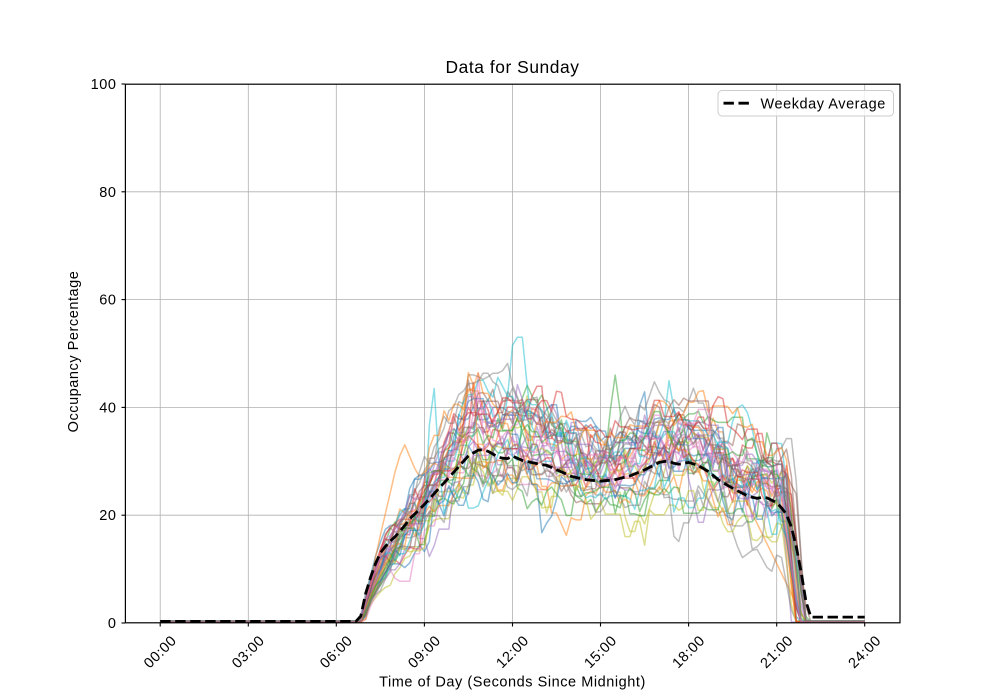 This screenshot has height=700, width=1000. I want to click on svg-text: Occupancy Percentage, so click(74, 352).